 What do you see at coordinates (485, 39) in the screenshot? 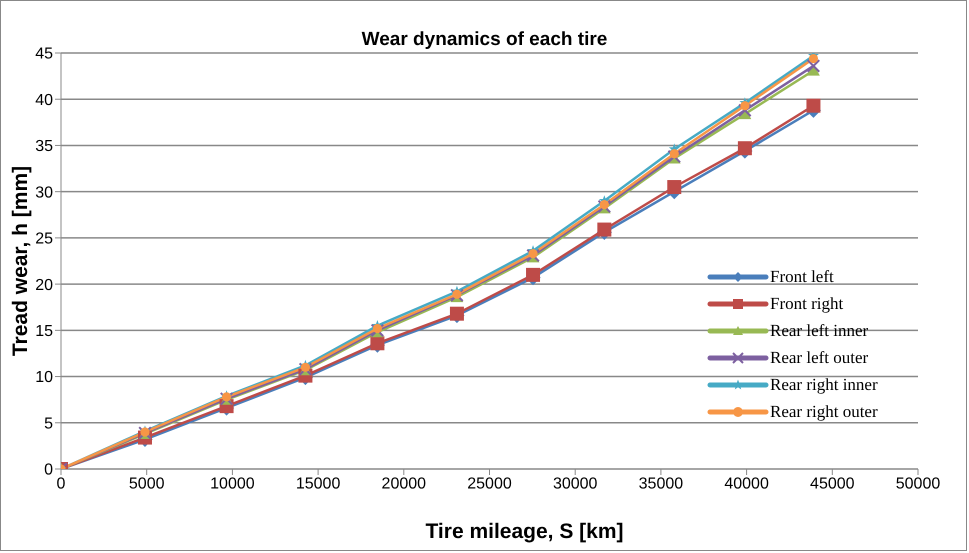
I see `chart-title: Wear dynamics of each tire` at bounding box center [485, 39].